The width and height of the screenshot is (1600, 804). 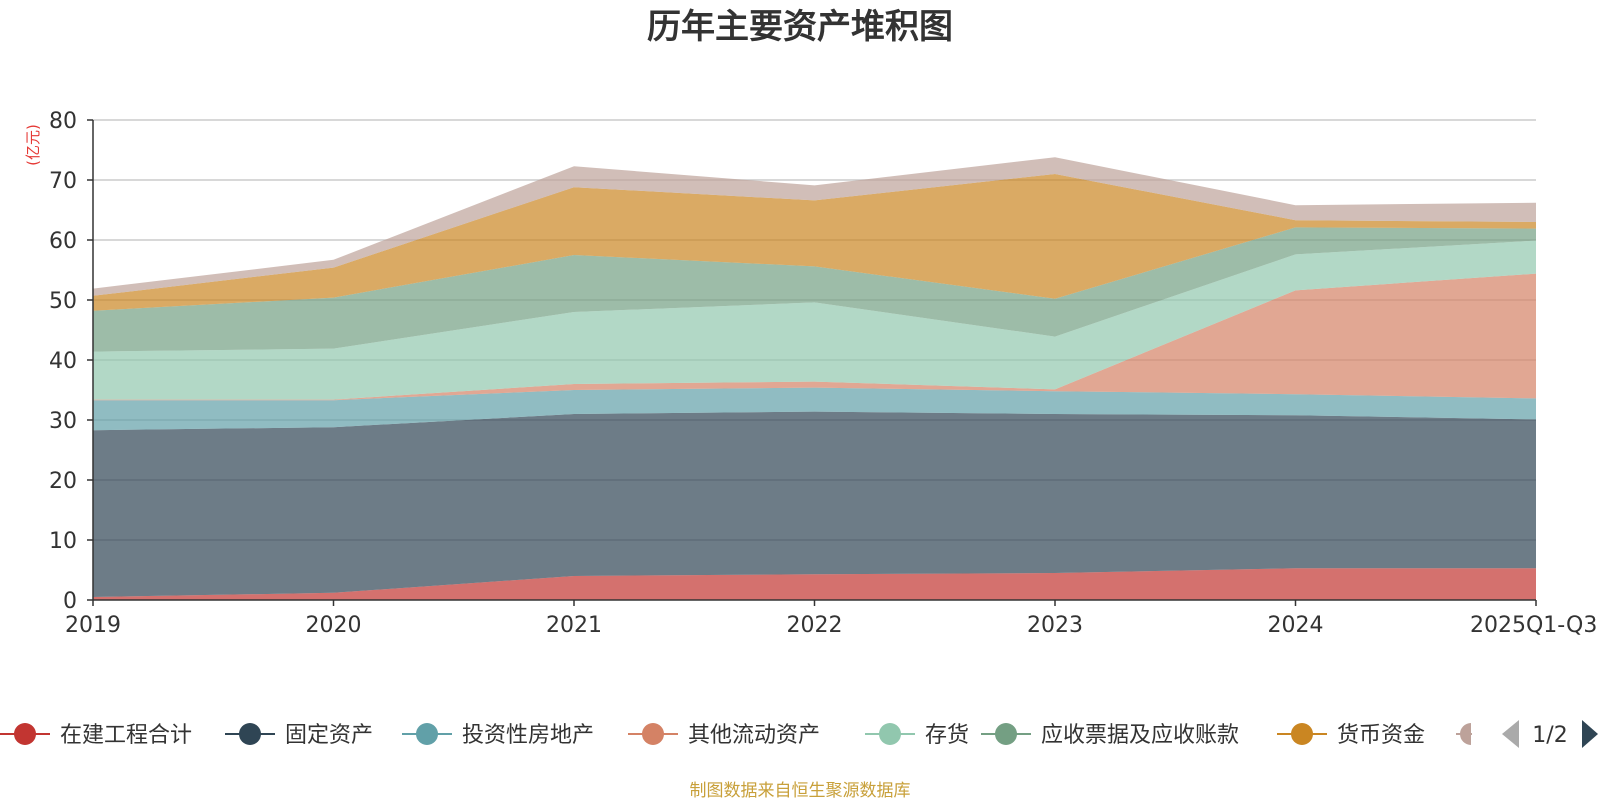 What do you see at coordinates (528, 735) in the screenshot?
I see `legend-label: 投资性房地产` at bounding box center [528, 735].